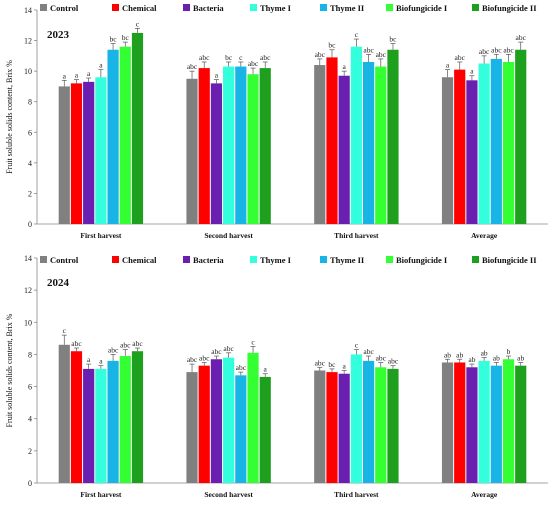 Image resolution: width=550 pixels, height=511 pixels. What do you see at coordinates (64, 260) in the screenshot?
I see `legend-label: Control` at bounding box center [64, 260].